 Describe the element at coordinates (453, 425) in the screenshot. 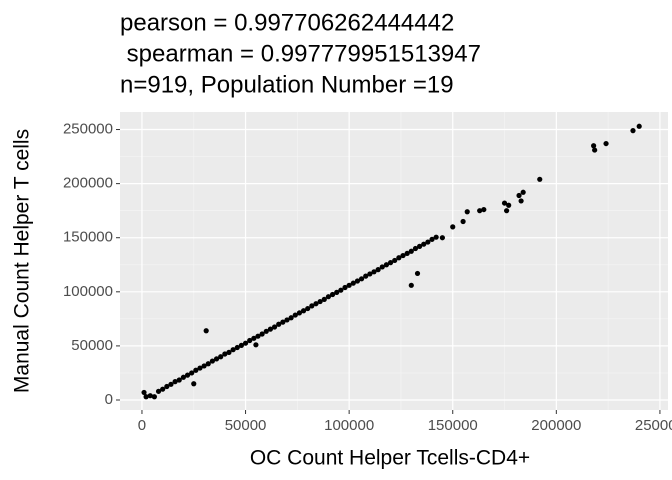

I see `x-tick-label: 150000` at that location.